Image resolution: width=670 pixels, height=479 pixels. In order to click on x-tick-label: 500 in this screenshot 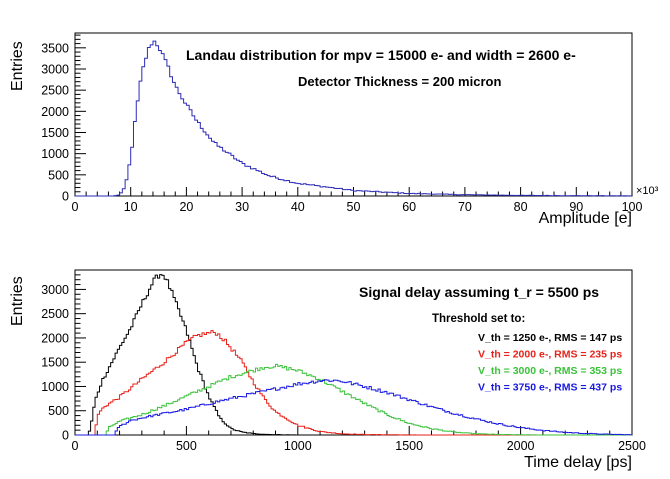, I will do `click(186, 446)`.